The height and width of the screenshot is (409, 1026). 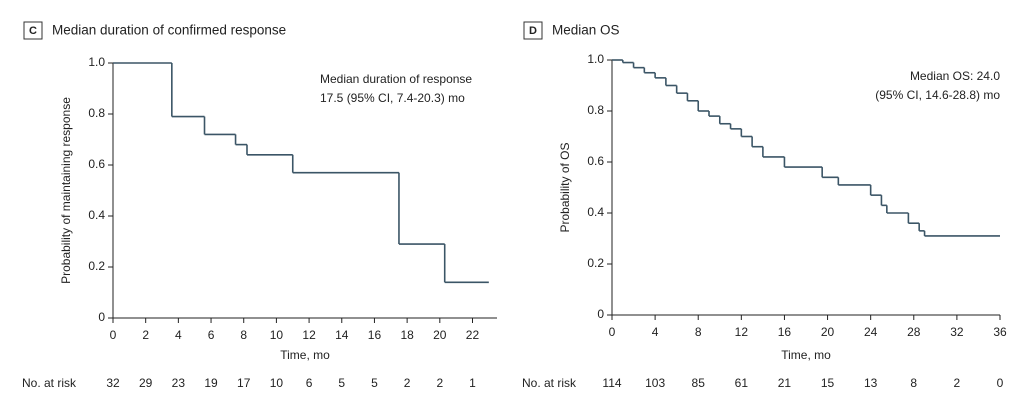 What do you see at coordinates (586, 30) in the screenshot?
I see `chart-title: Median OS` at bounding box center [586, 30].